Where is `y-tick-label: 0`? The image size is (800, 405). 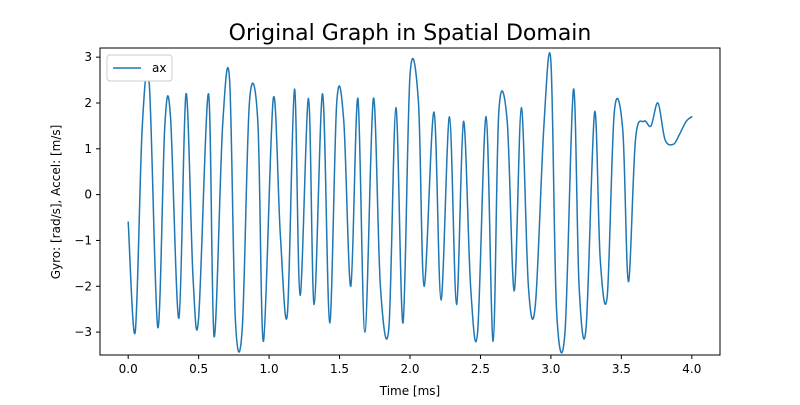
y-tick-label: 0 is located at coordinates (88, 195).